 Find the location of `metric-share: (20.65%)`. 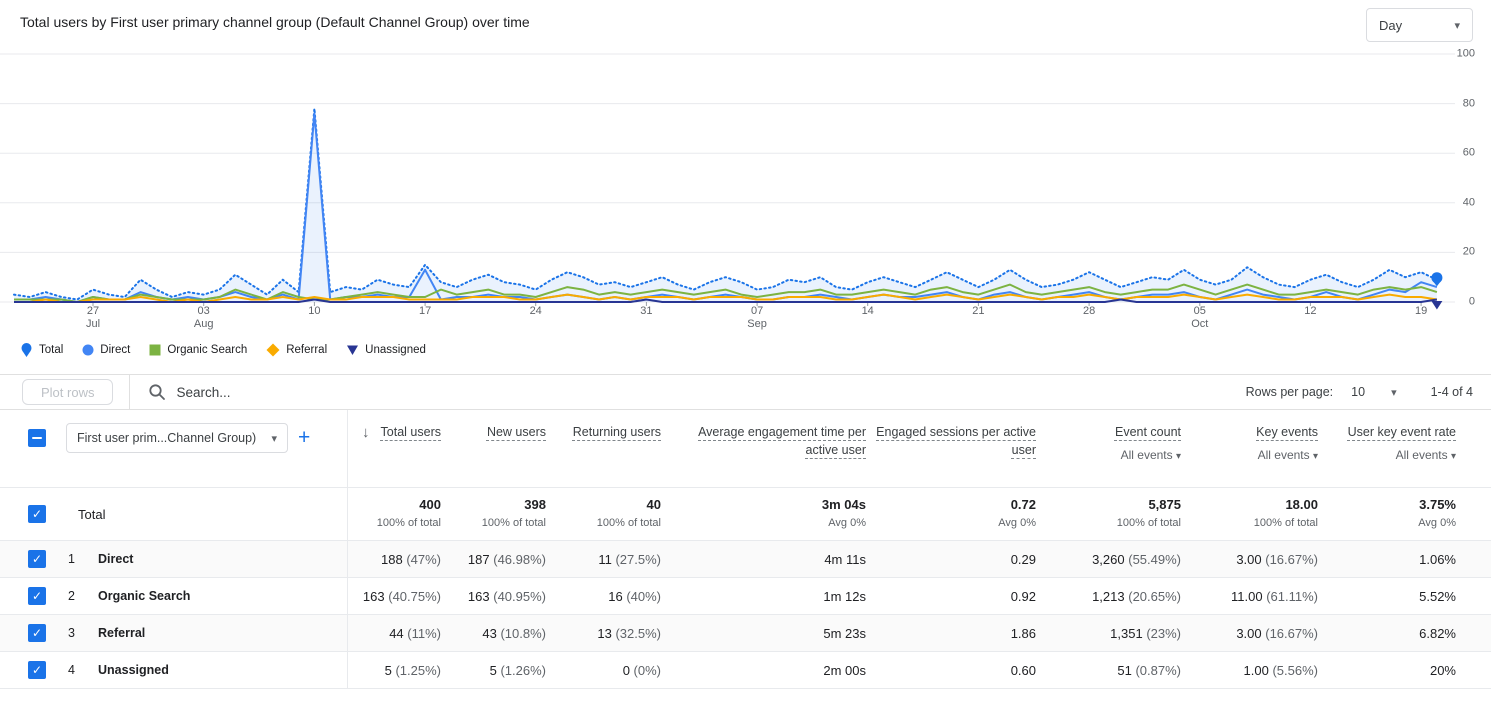

metric-share: (20.65%) is located at coordinates (1154, 596).